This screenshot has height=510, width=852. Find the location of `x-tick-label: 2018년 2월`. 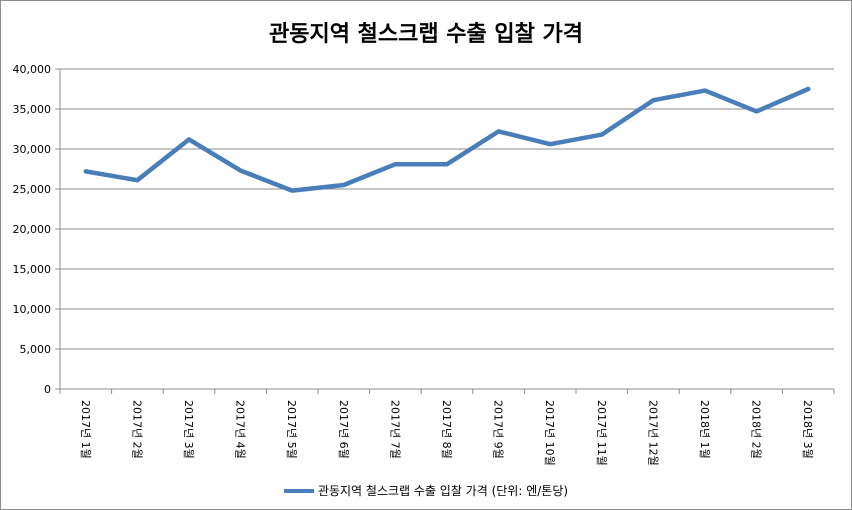

x-tick-label: 2018년 2월 is located at coordinates (756, 429).